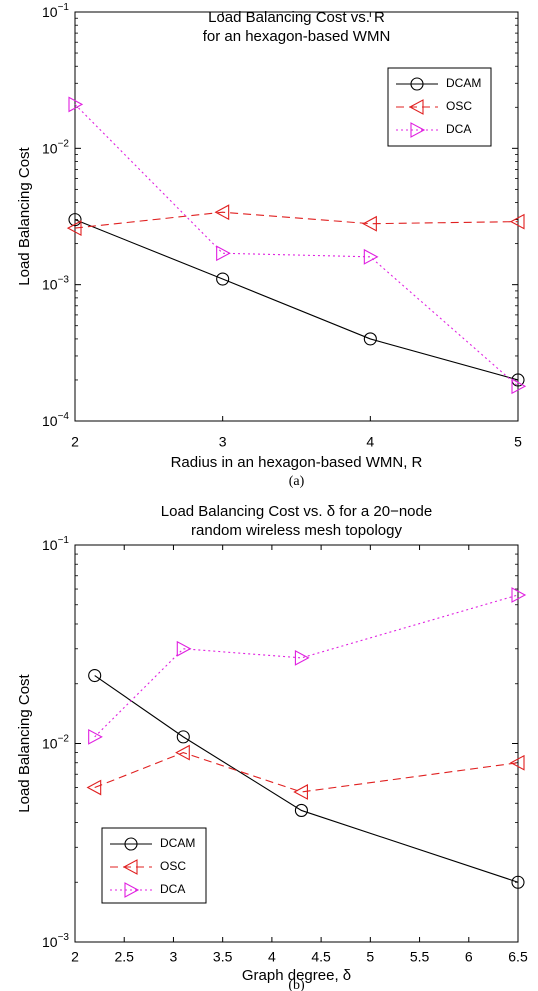  Describe the element at coordinates (296, 511) in the screenshot. I see `chart-title-line: Load Balancing Cost vs. δ for a 20−node` at that location.